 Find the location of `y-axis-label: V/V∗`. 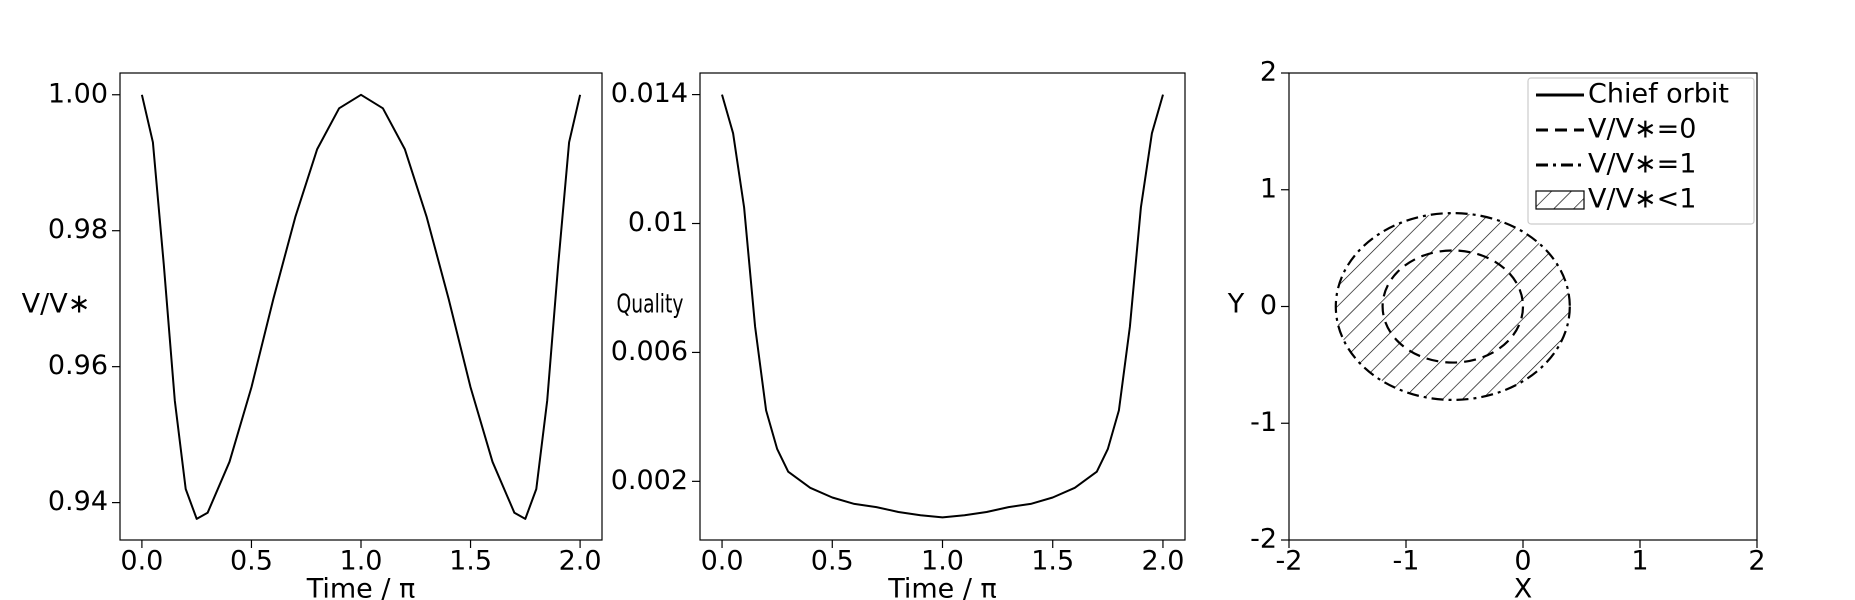

y-axis-label: V/V∗ is located at coordinates (56, 304).